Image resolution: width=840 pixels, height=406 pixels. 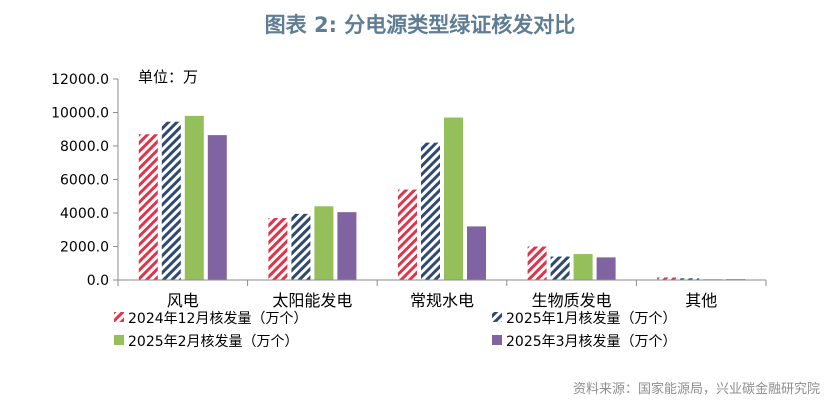 I want to click on x-category-label: 风电, so click(x=183, y=300).